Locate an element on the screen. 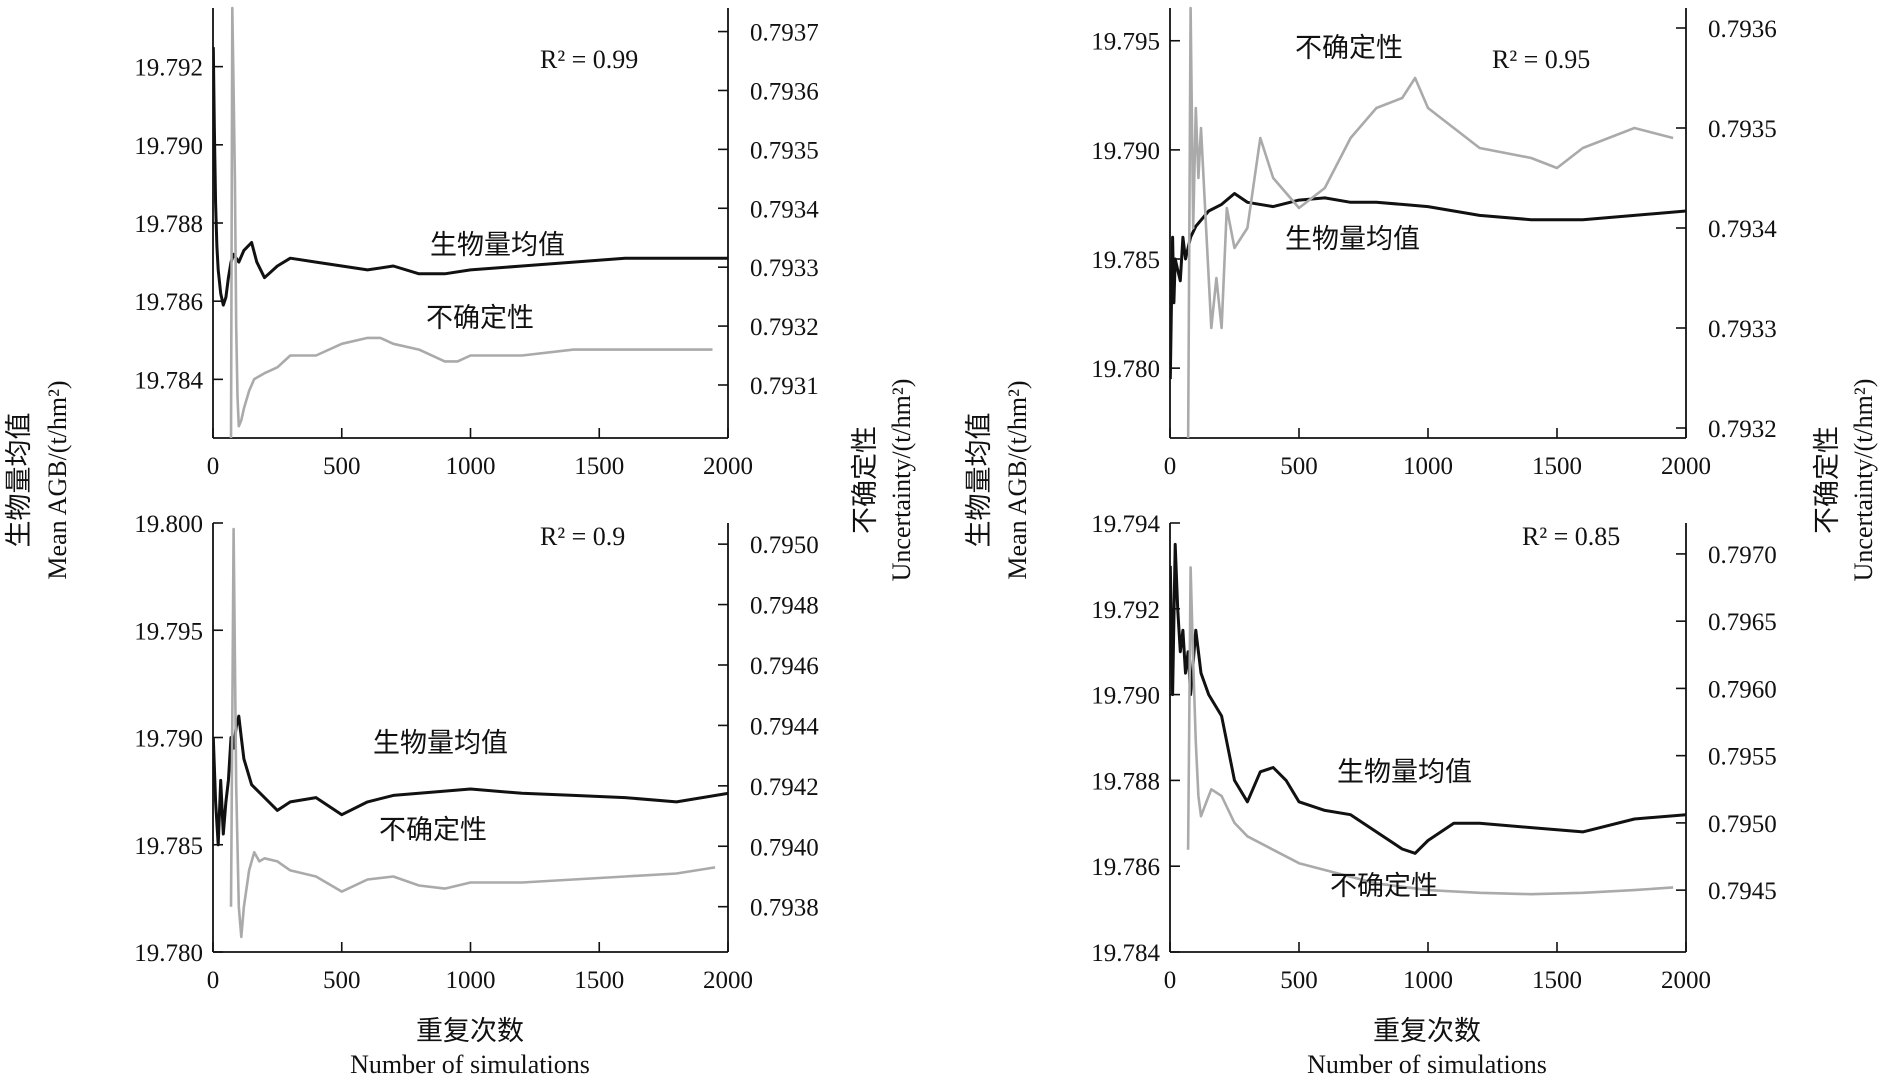  r-squared-label: R² = 0.99 is located at coordinates (589, 59).